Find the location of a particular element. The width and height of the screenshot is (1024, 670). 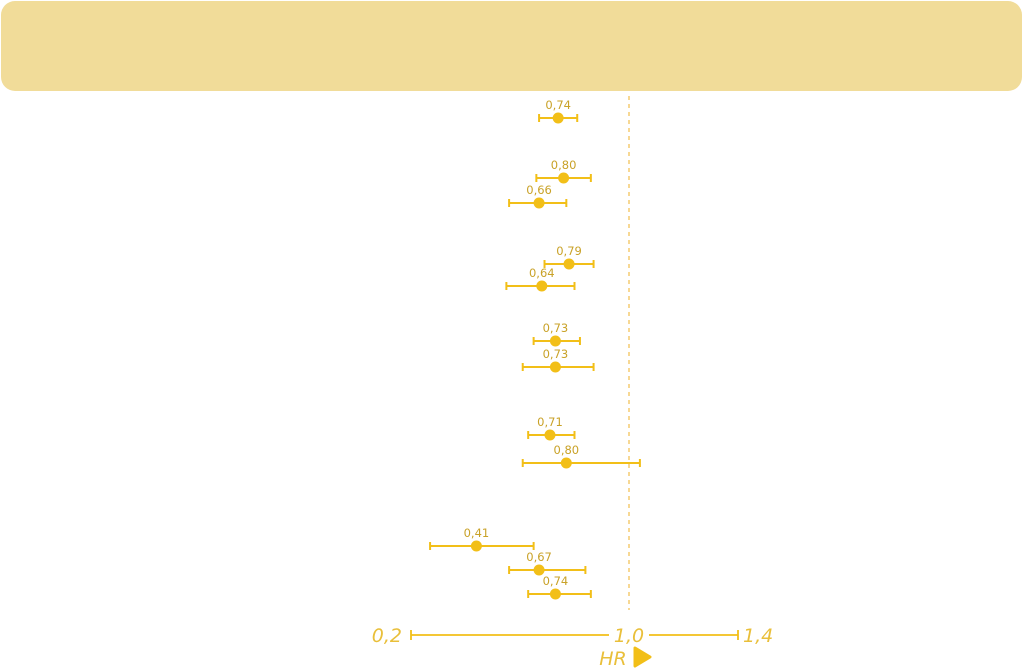

hr-value-label: 0,41 is located at coordinates (477, 533).